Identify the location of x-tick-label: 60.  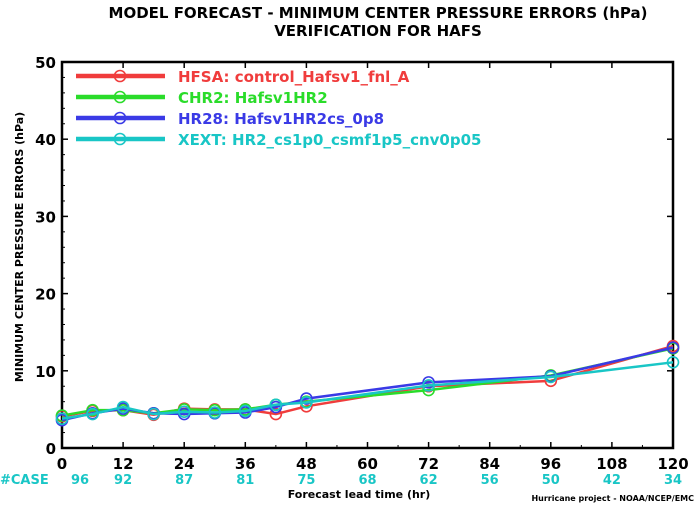
(367, 464).